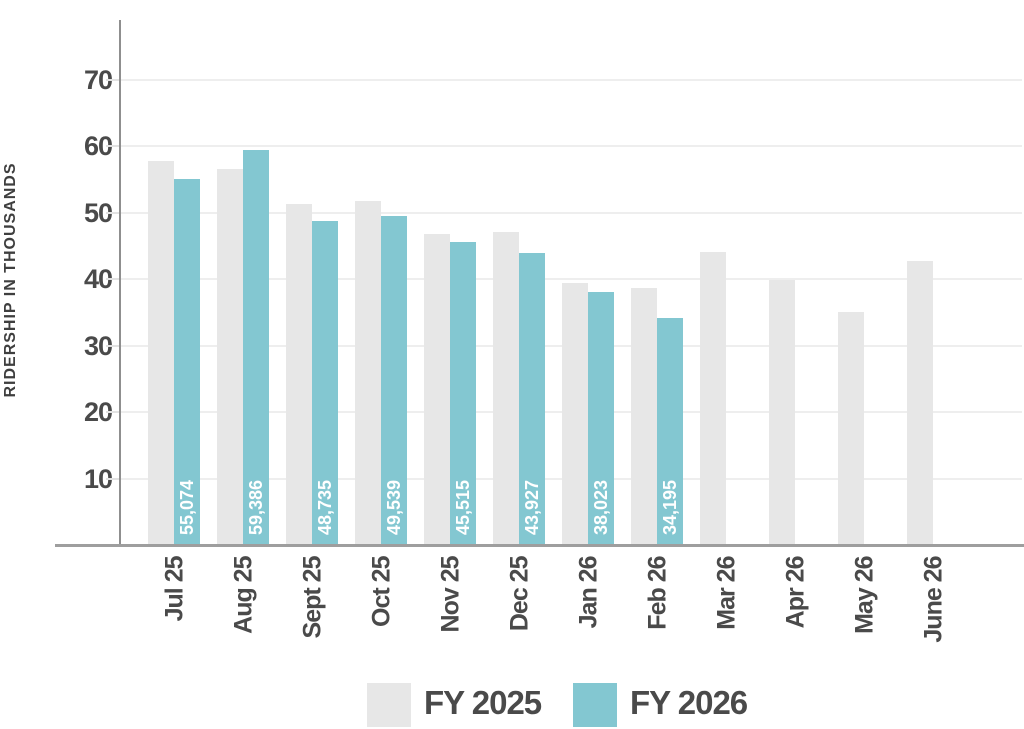 The height and width of the screenshot is (729, 1024). I want to click on legend-swatch-fy2025, so click(389, 705).